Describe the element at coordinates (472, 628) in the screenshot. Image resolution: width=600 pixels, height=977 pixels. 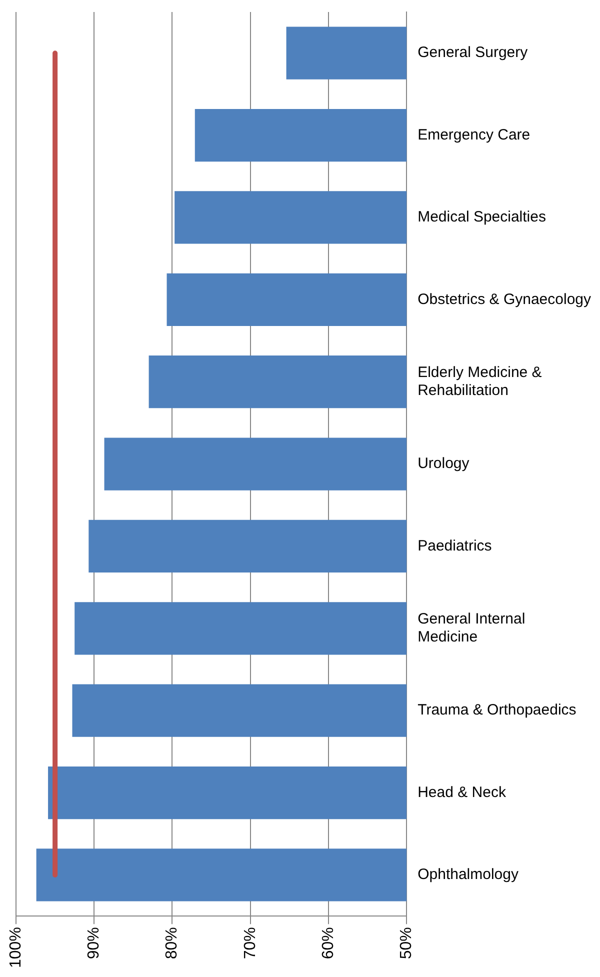
I see `y-tick-label: General Internal Medicine` at that location.